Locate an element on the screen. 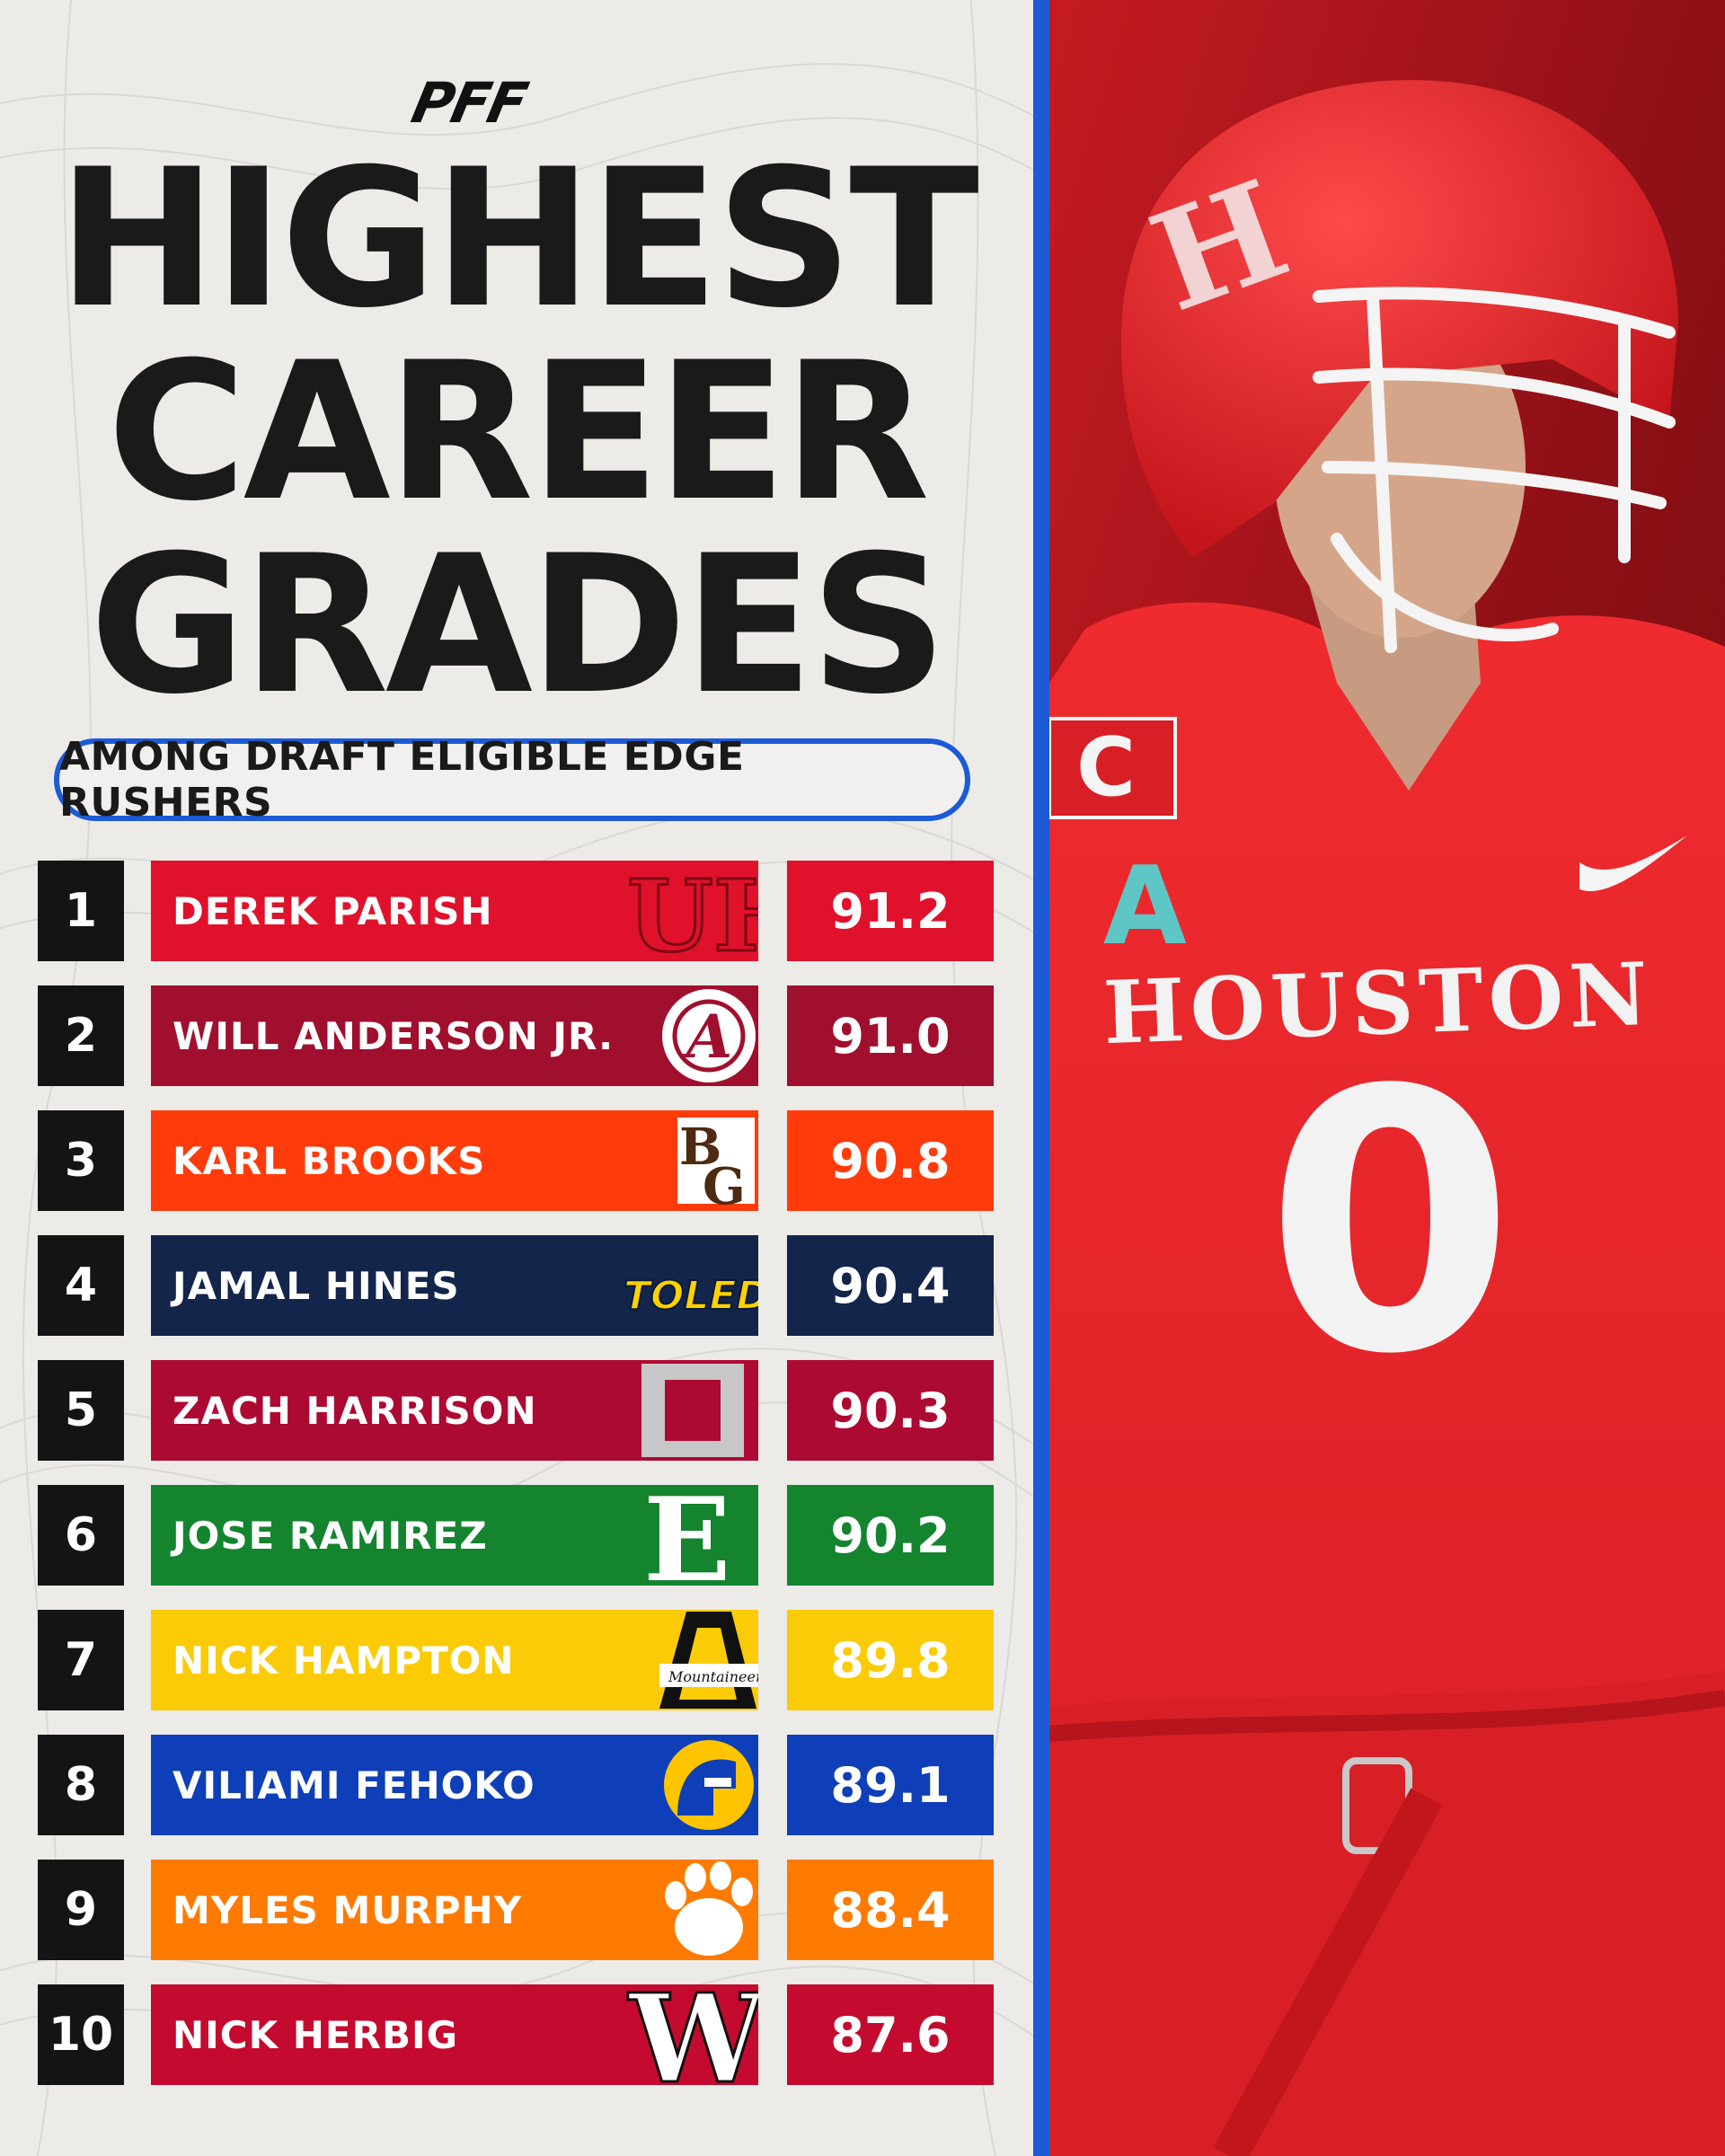  svg-text: E is located at coordinates (687, 1536).